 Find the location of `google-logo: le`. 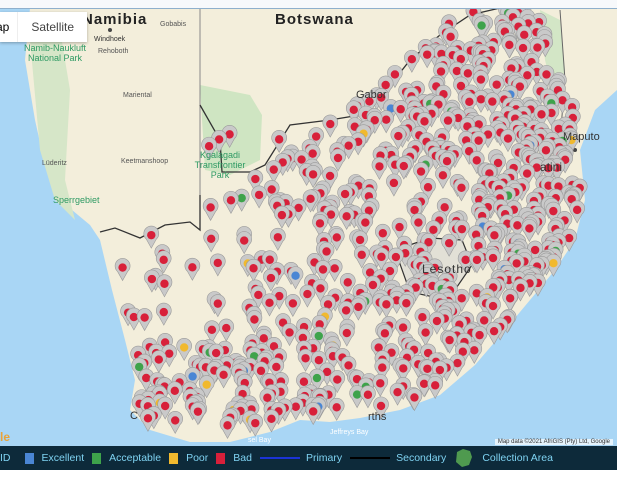

google-logo: le is located at coordinates (5, 437).